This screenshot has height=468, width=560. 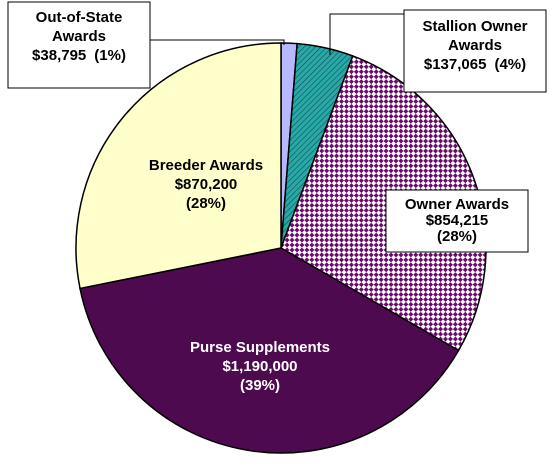 What do you see at coordinates (455, 64) in the screenshot?
I see `value-label: $137,065` at bounding box center [455, 64].